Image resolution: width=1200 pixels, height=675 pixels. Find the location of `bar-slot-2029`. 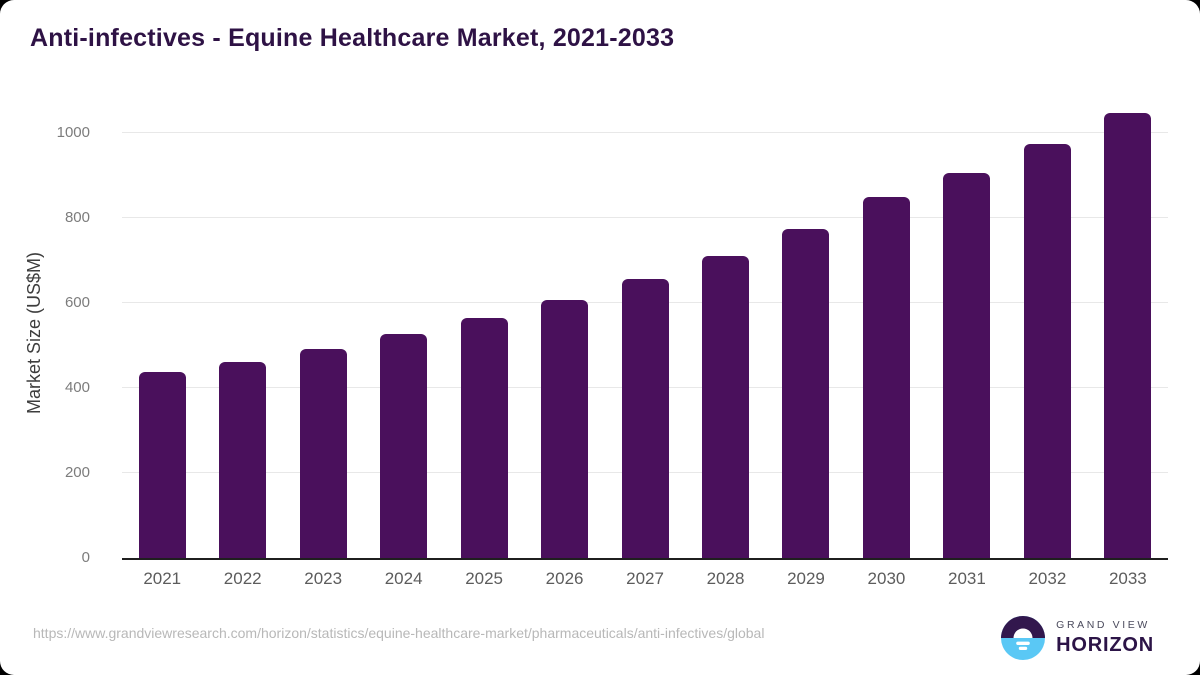

bar-slot-2029 is located at coordinates (806, 333).